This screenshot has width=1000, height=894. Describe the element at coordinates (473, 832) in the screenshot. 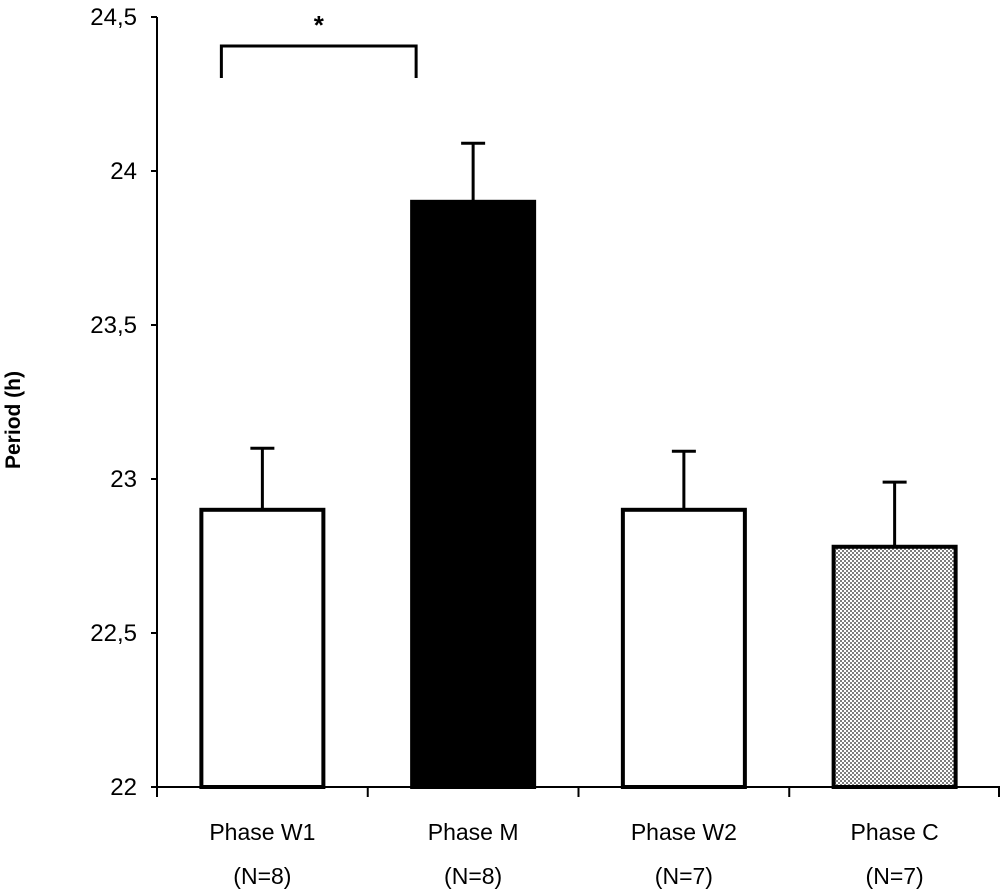

I see `category-label: Phase M` at that location.